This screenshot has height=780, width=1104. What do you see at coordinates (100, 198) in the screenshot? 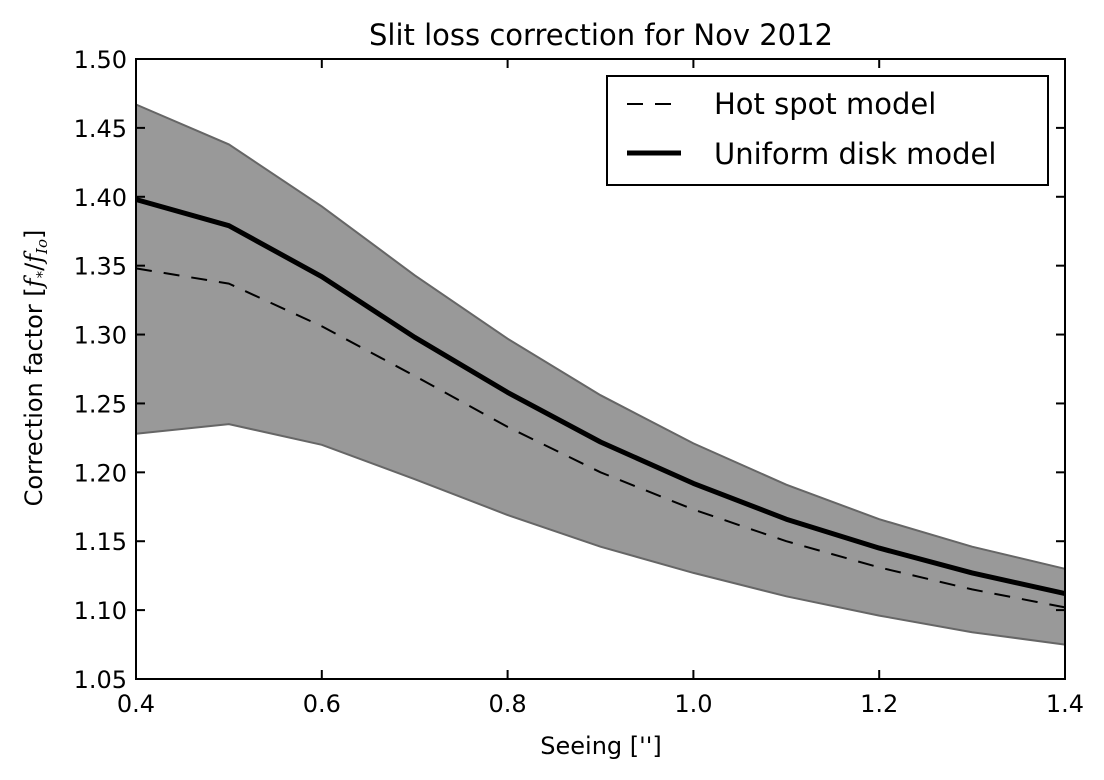
I see `y-tick-label: 1.40` at bounding box center [100, 198].